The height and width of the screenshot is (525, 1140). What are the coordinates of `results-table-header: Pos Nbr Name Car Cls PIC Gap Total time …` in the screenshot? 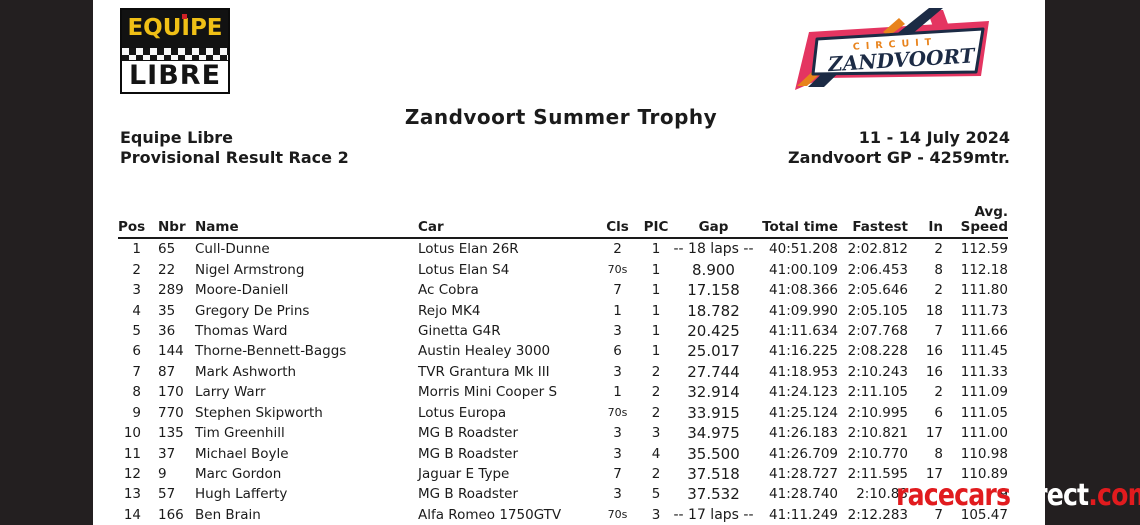 It's located at (563, 222).